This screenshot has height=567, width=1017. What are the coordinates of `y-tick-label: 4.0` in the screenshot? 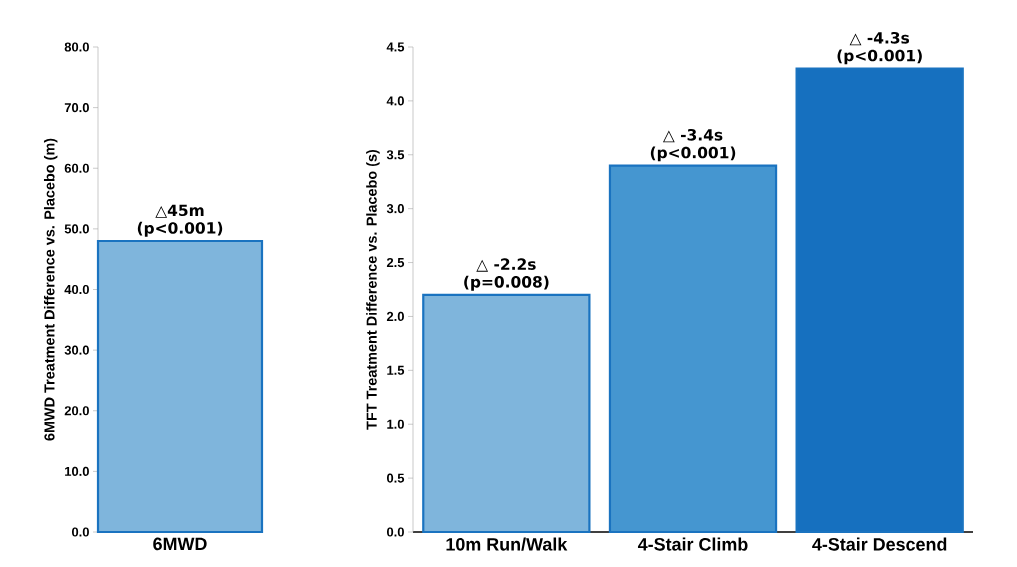 It's located at (395, 101).